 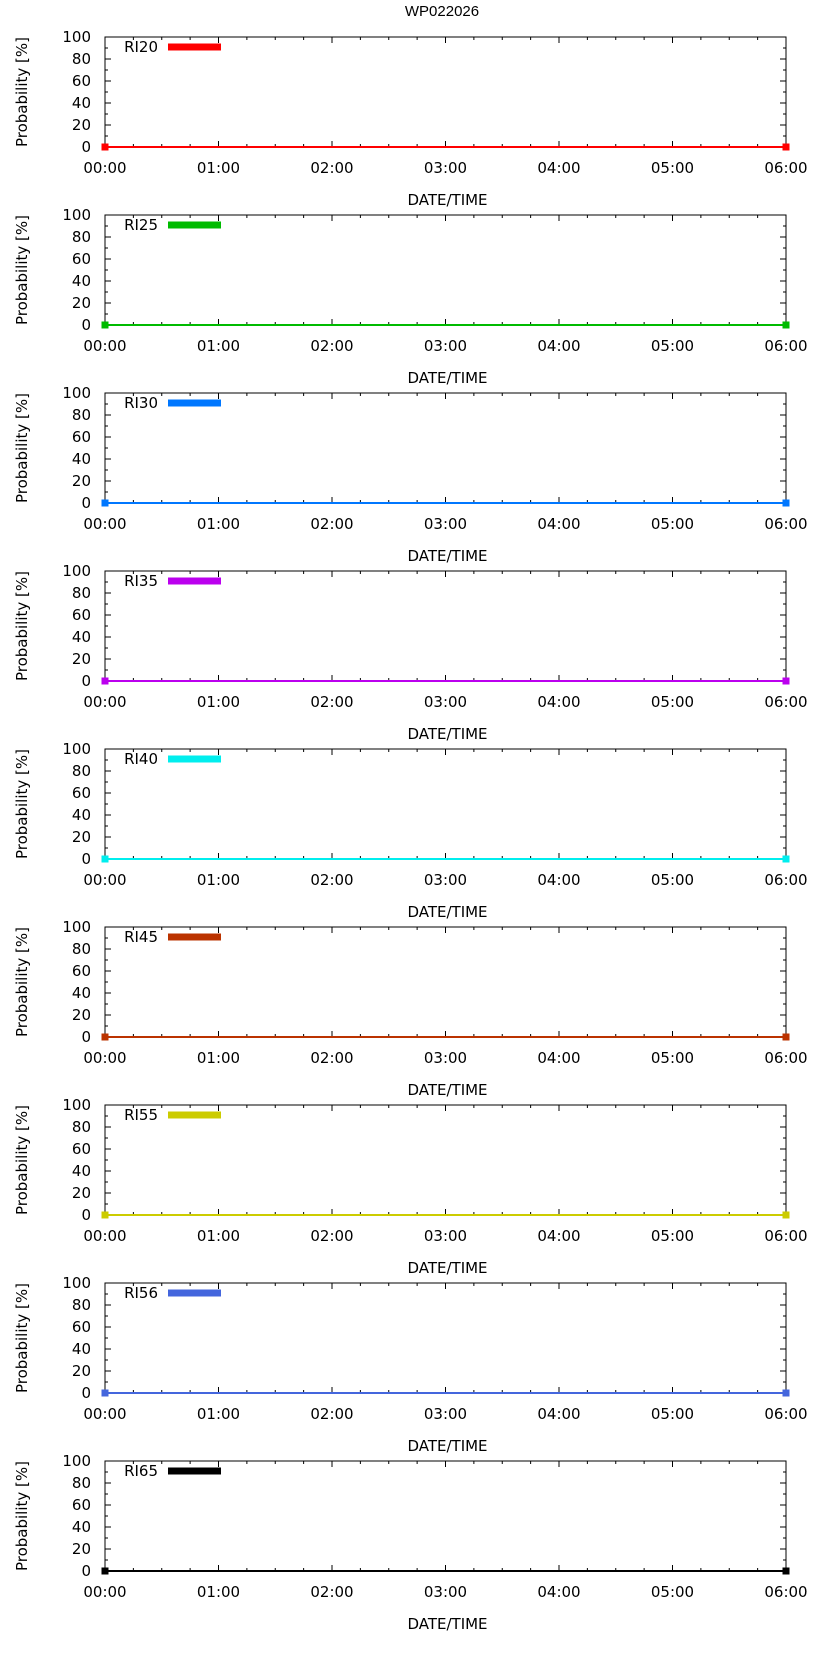 What do you see at coordinates (141, 937) in the screenshot?
I see `legend-label: RI45` at bounding box center [141, 937].